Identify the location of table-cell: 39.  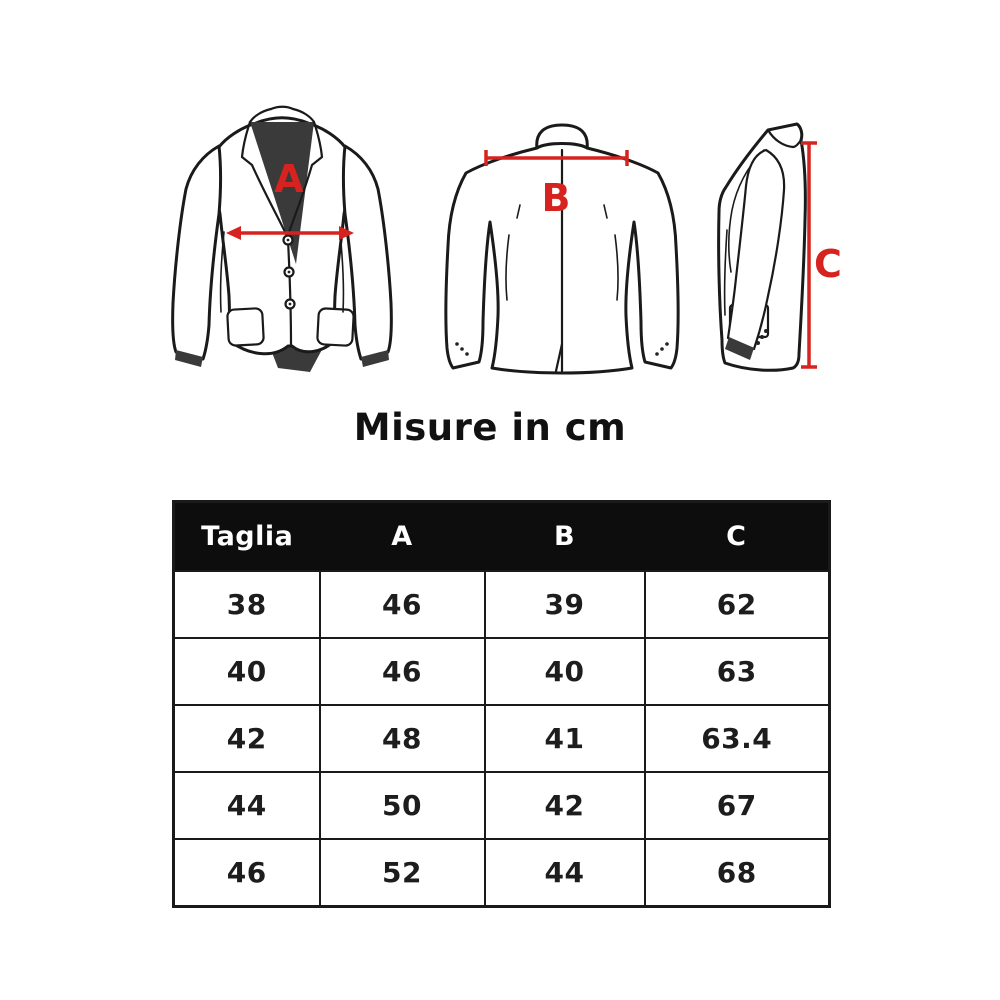
(564, 604).